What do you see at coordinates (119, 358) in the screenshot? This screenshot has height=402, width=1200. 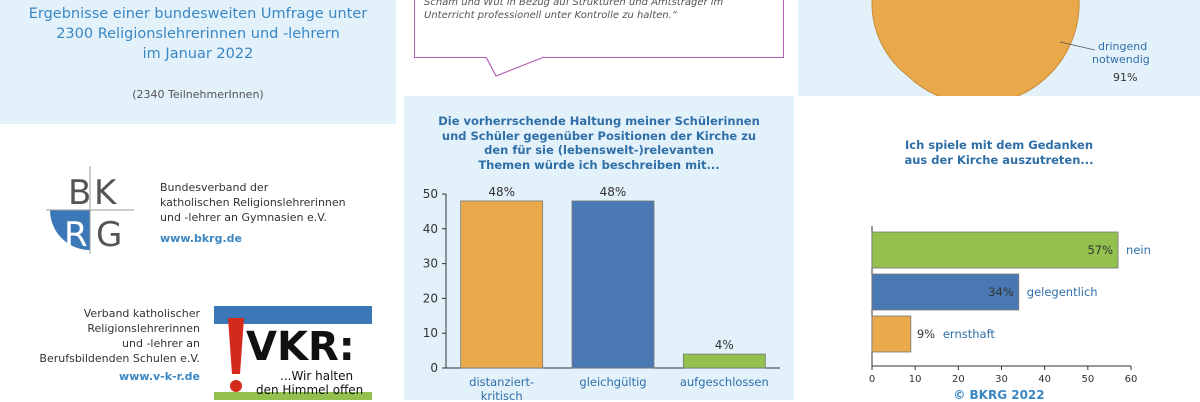 I see `vkr-line-4: Berufsbildenden Schulen e.V.` at bounding box center [119, 358].